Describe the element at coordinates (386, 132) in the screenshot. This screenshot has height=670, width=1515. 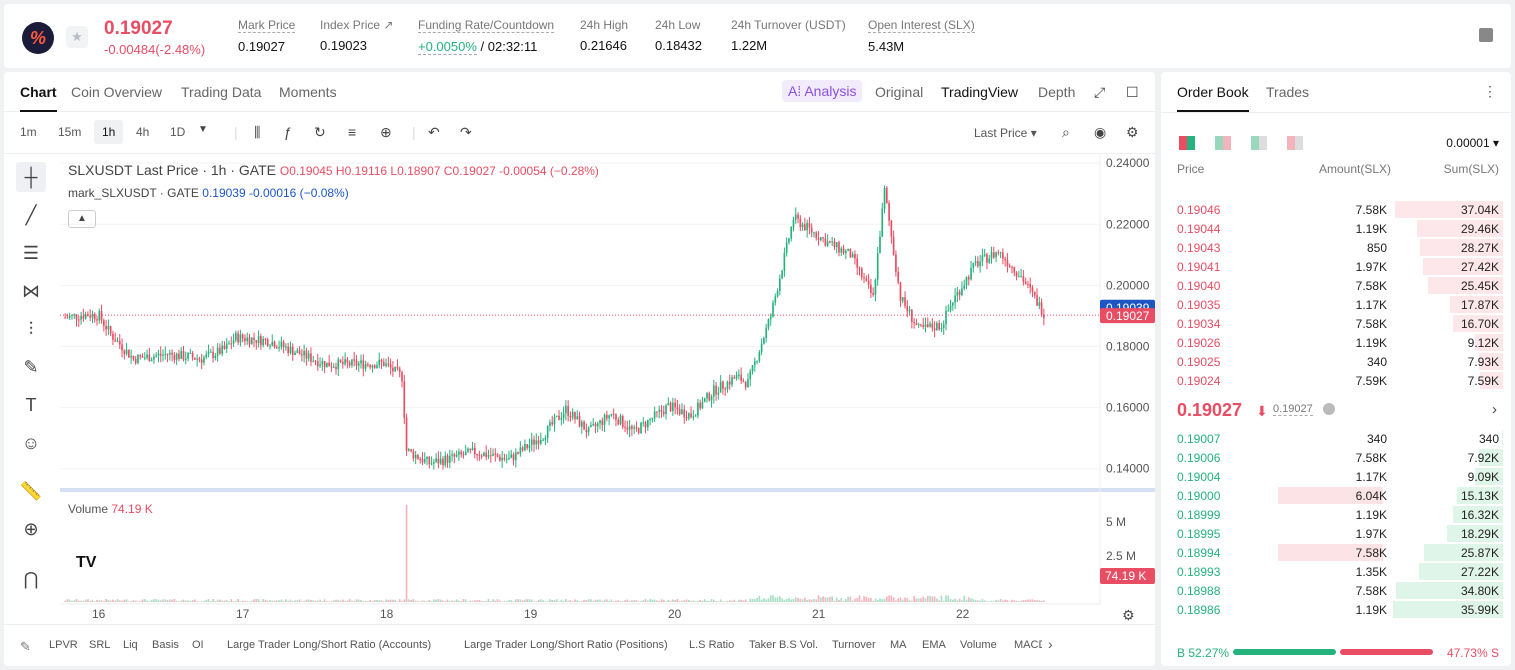
I see `add-alert-icon: ⊕` at that location.